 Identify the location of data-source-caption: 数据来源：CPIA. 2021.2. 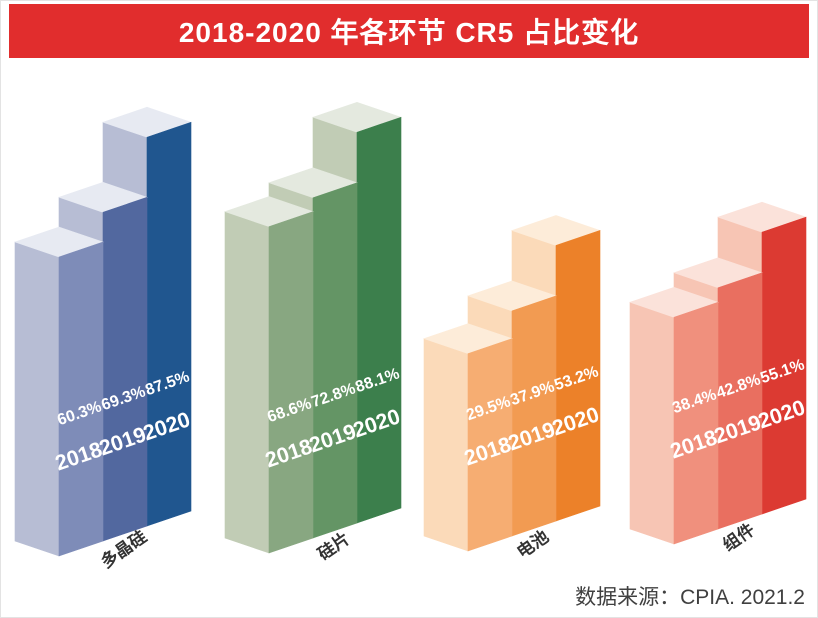
(690, 597).